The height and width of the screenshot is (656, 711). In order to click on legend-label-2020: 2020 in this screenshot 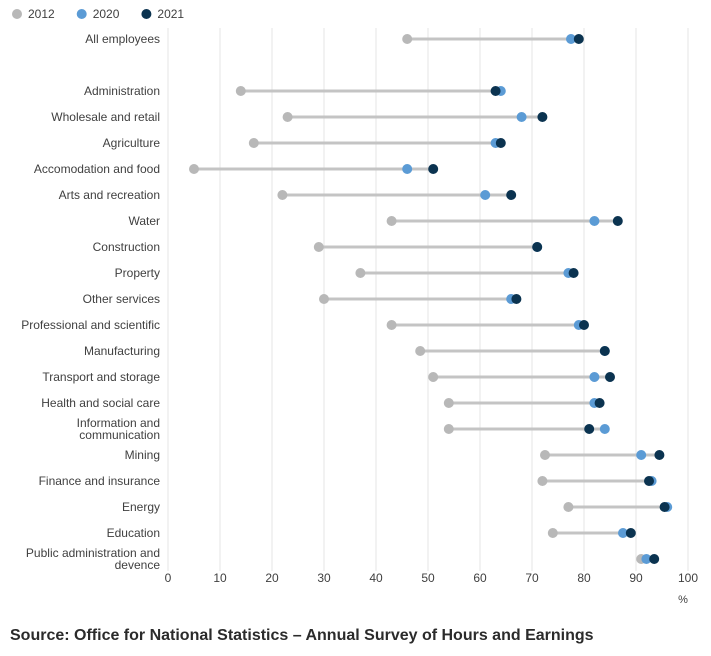, I will do `click(106, 14)`.